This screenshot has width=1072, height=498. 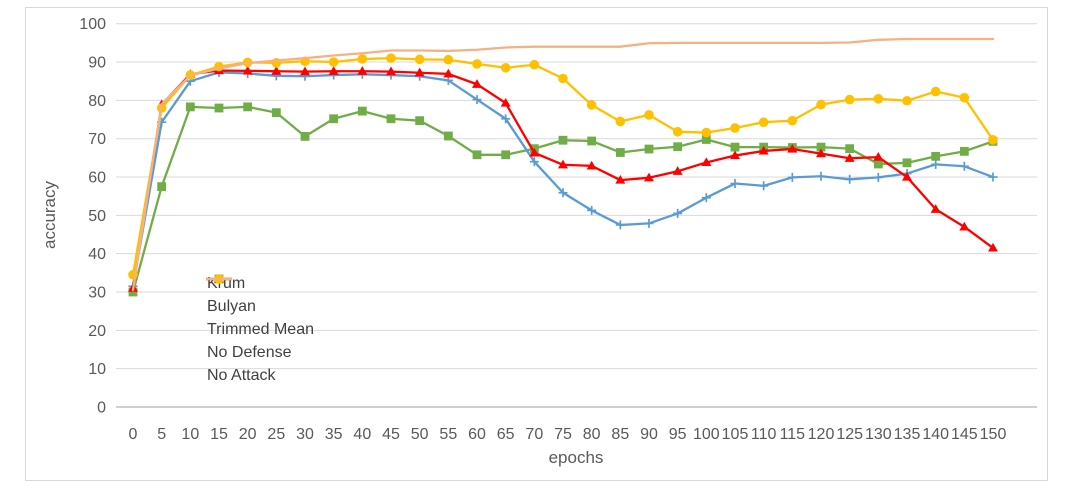 What do you see at coordinates (391, 434) in the screenshot?
I see `x-tick-label: 45` at bounding box center [391, 434].